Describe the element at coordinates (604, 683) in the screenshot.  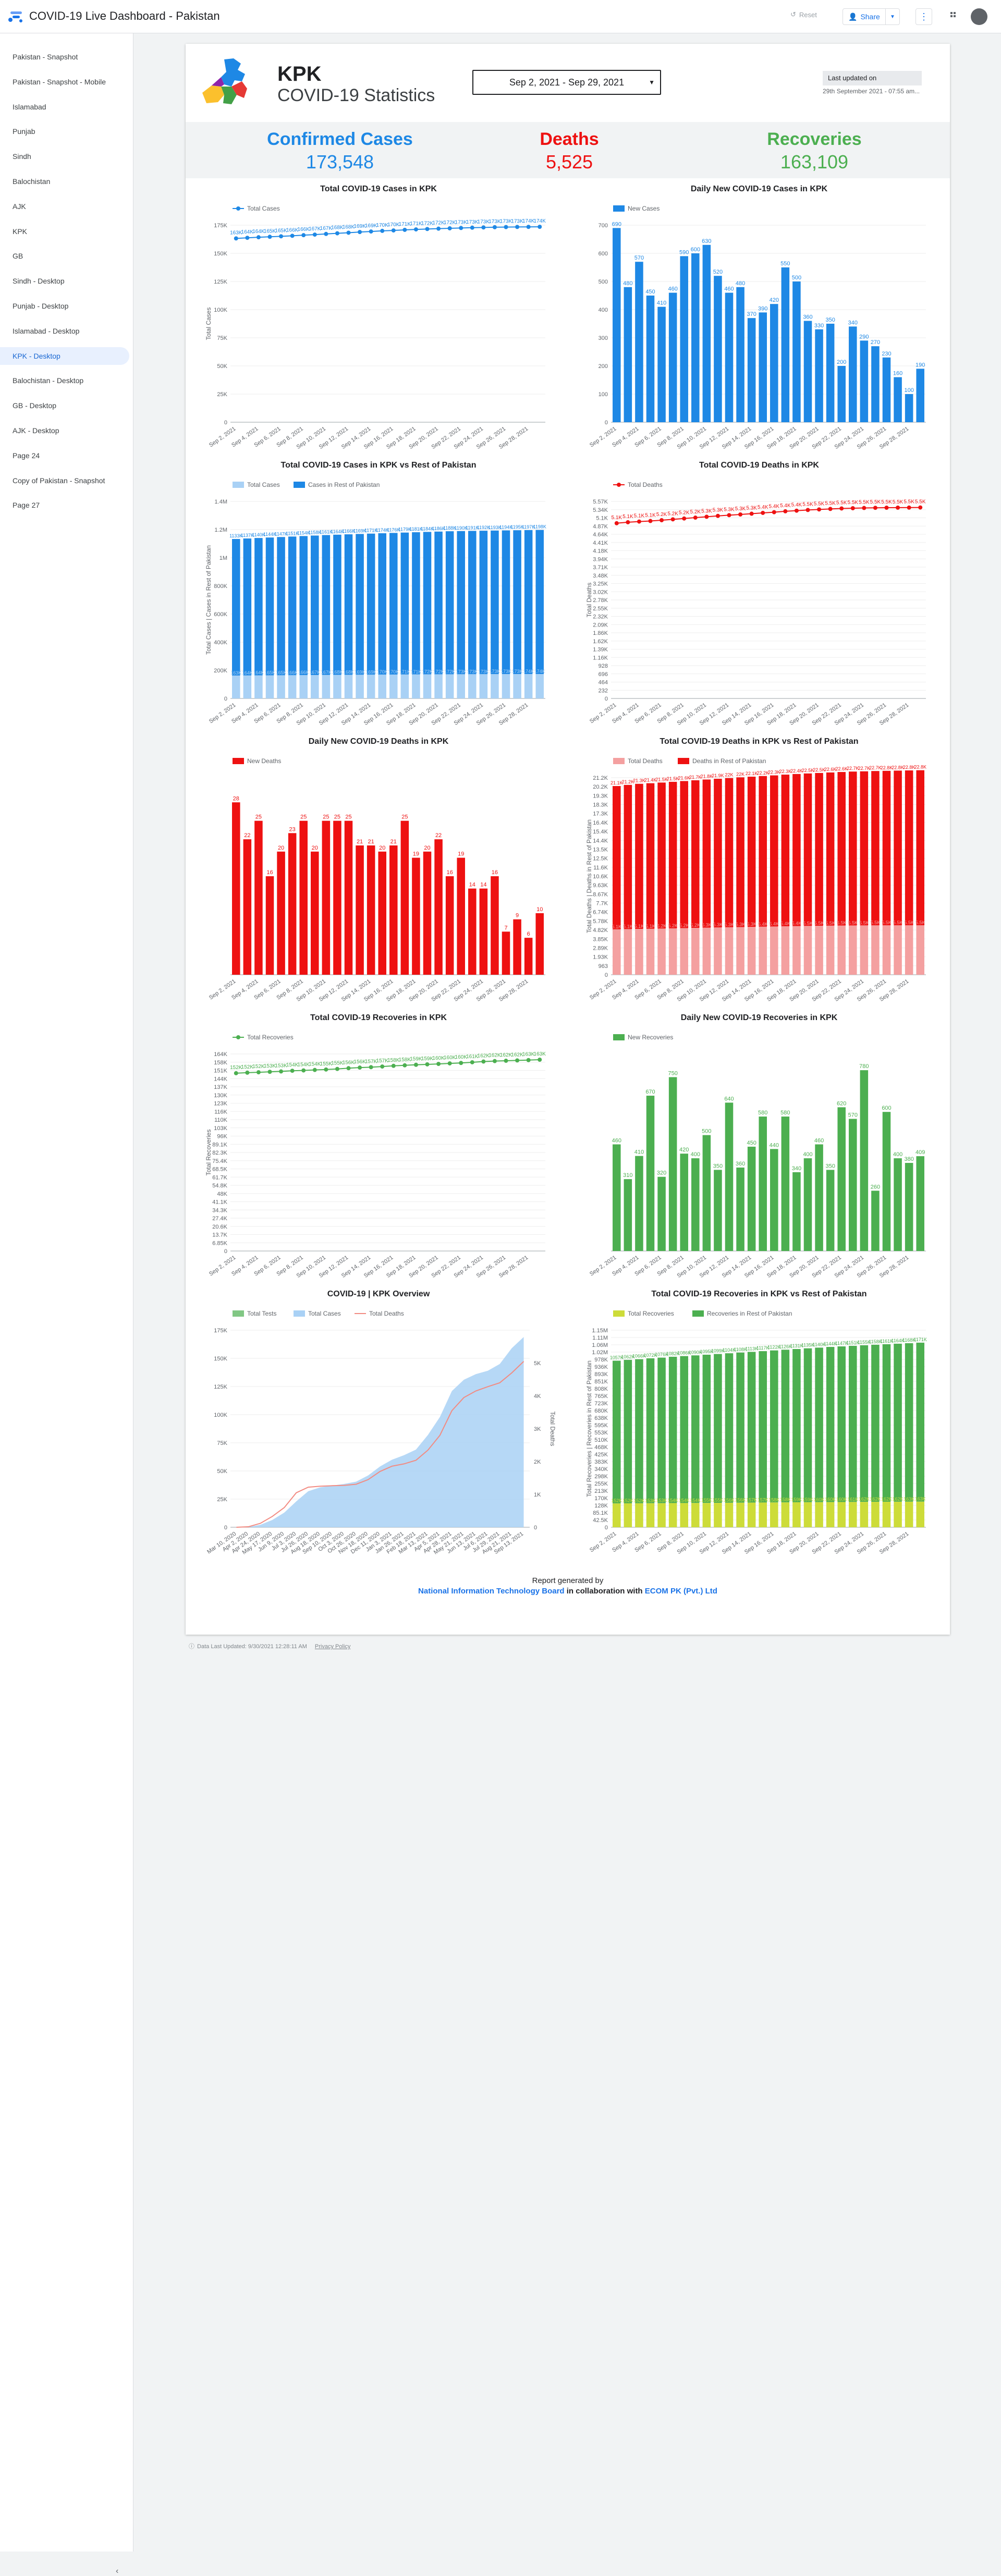
I see `y-tick-label: 464` at that location.